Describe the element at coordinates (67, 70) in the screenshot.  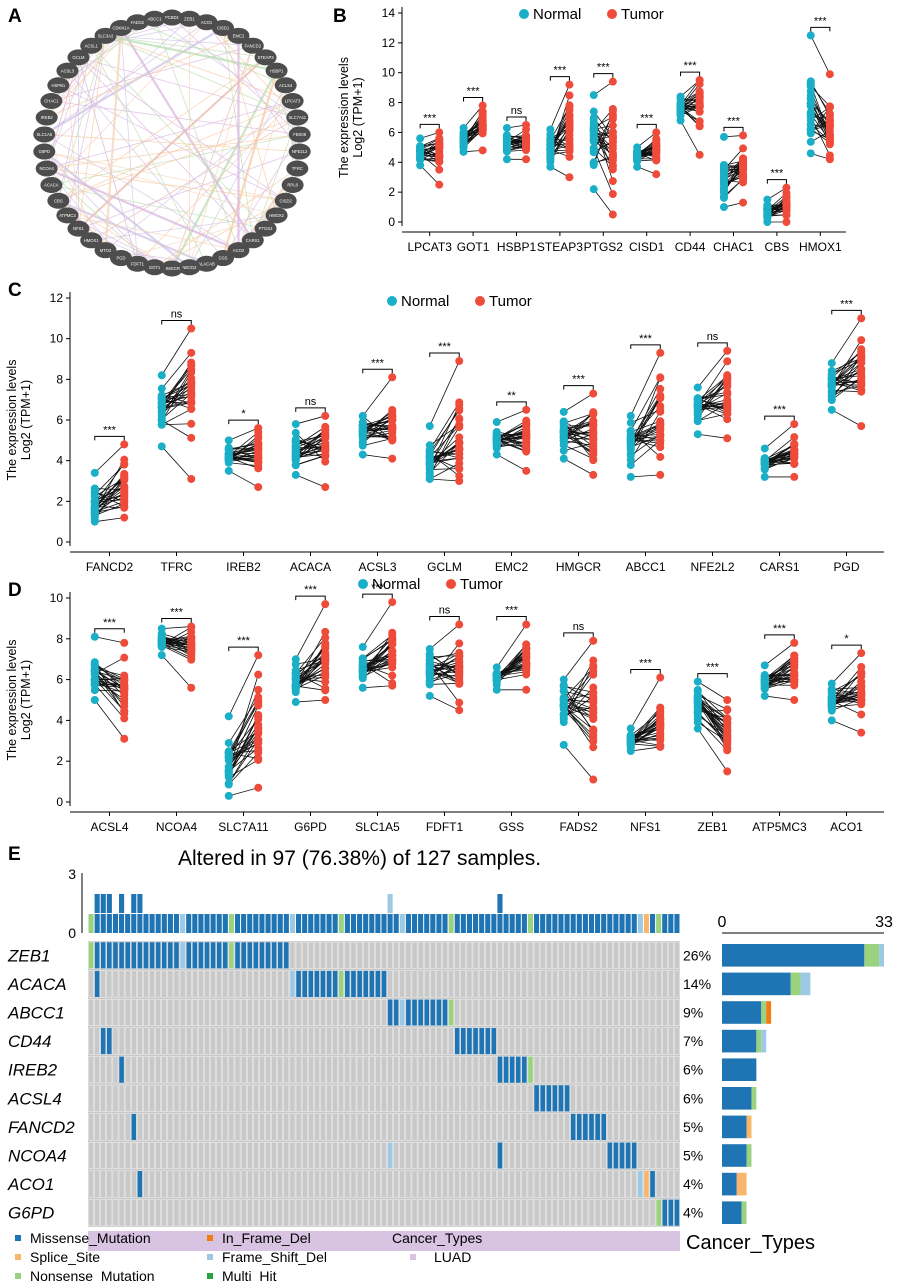
I see `network-node: ACSL3` at that location.